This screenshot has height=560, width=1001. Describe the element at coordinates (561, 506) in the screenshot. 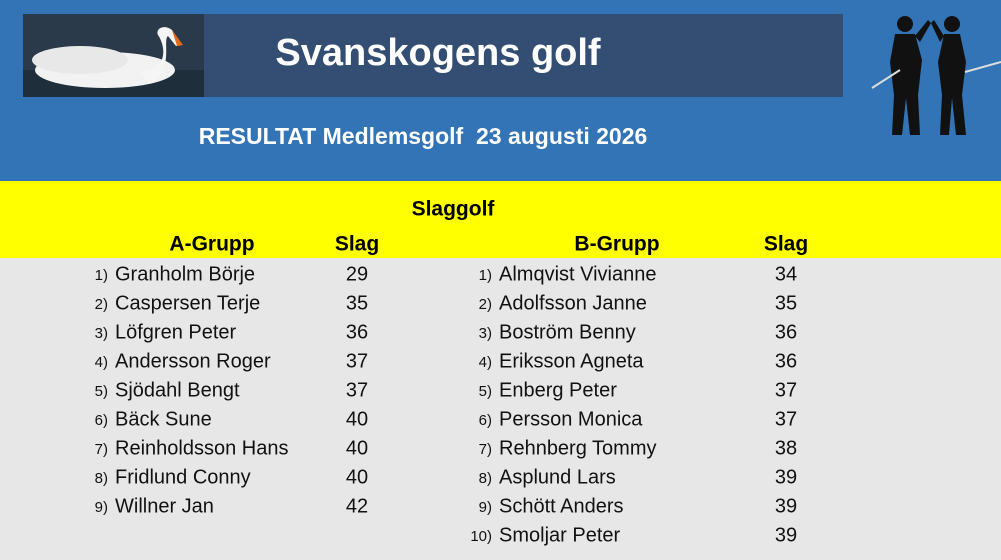

I see `player-name: Schött Anders` at that location.